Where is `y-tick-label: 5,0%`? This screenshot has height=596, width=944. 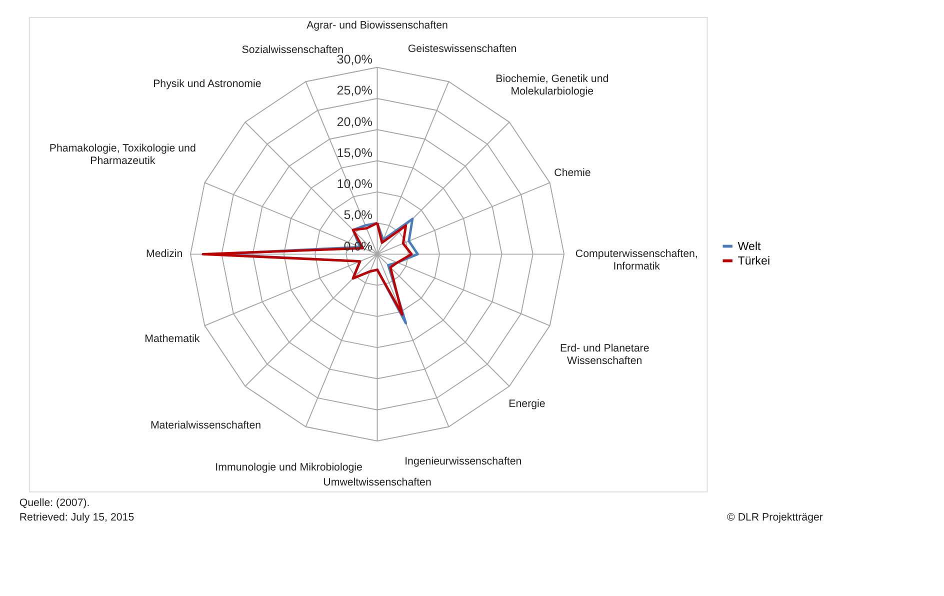 y-tick-label: 5,0% is located at coordinates (358, 215).